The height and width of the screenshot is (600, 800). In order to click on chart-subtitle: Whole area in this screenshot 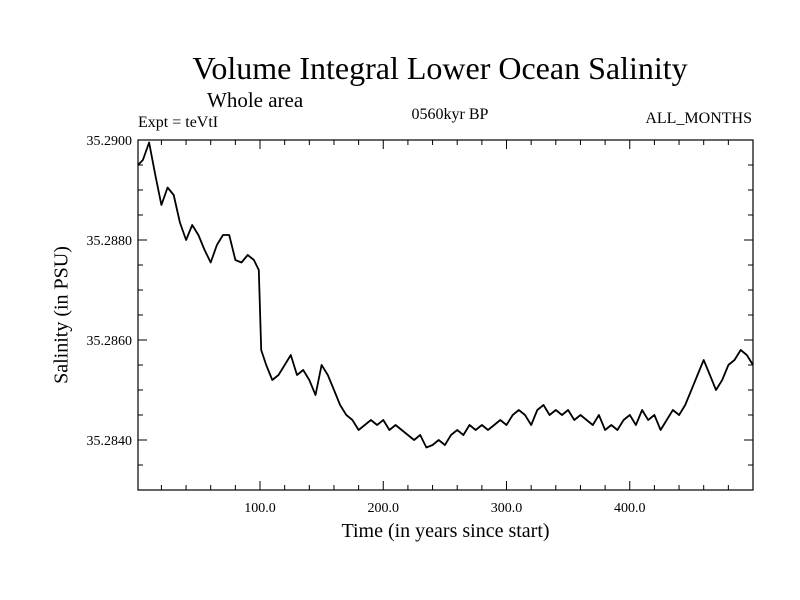, I will do `click(255, 100)`.